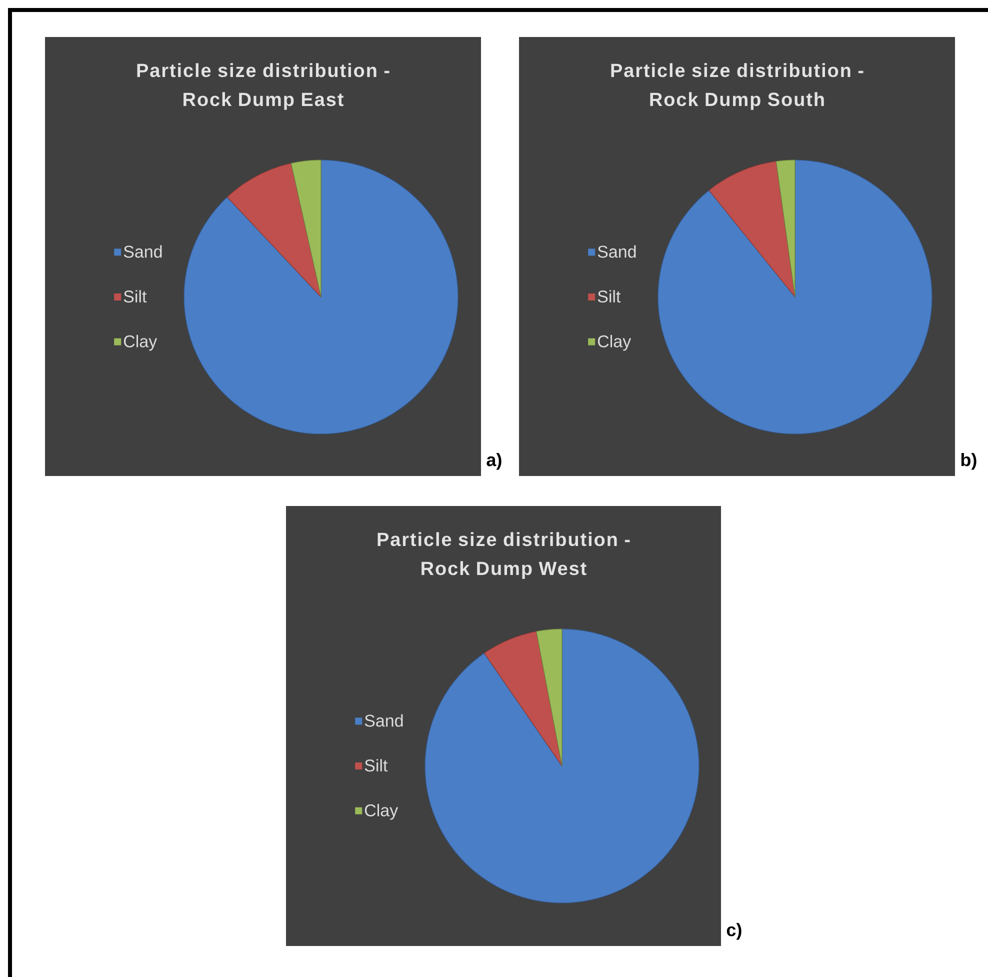 This screenshot has height=977, width=988. What do you see at coordinates (737, 86) in the screenshot?
I see `chart-title: Particle size distribution - Rock Dump South` at bounding box center [737, 86].